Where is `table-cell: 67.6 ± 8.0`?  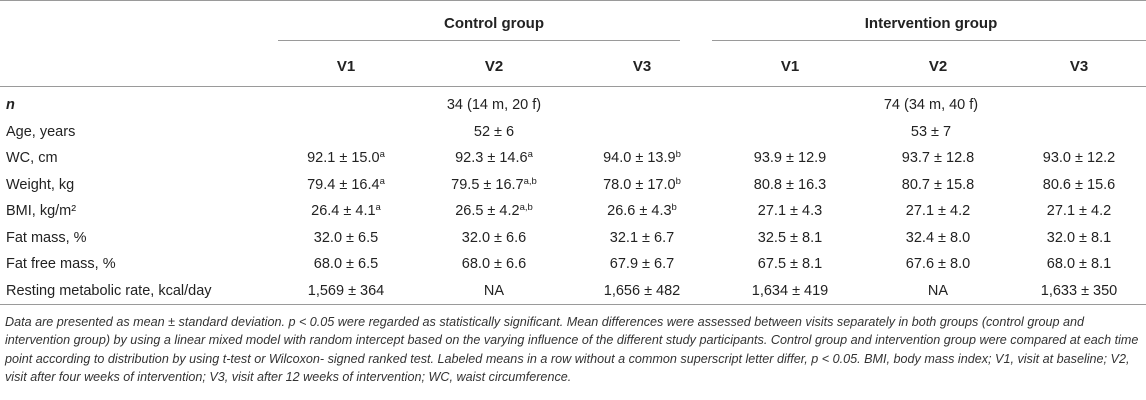
table-cell: 67.6 ± 8.0 is located at coordinates (938, 264).